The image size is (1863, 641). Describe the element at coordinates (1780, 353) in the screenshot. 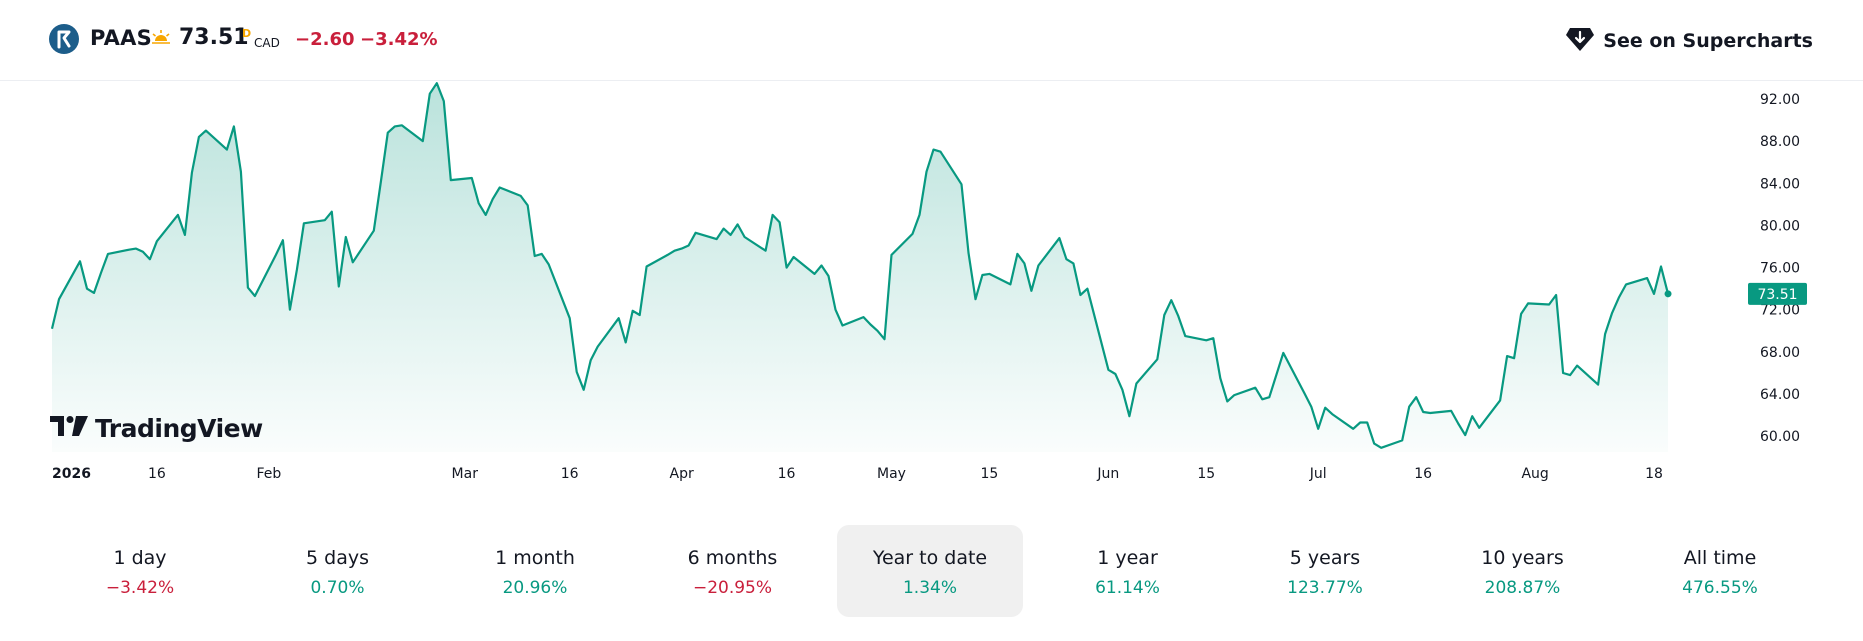

I see `y-tick-label: 68.00` at that location.